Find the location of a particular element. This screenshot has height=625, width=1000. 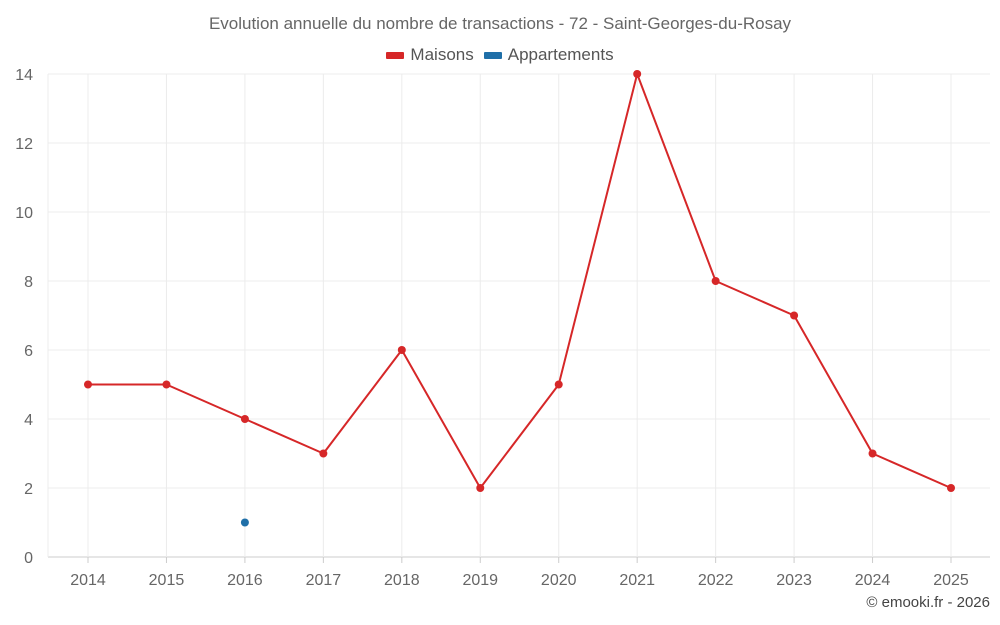

y-tick-label: 12 is located at coordinates (24, 144).